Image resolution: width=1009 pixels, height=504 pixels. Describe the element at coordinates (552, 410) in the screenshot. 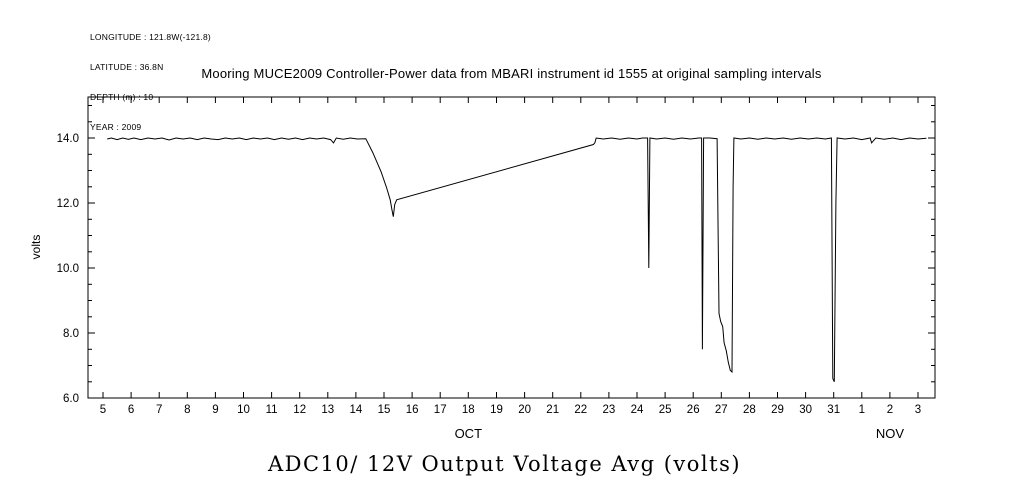

I see `x-tick-label: 21` at that location.